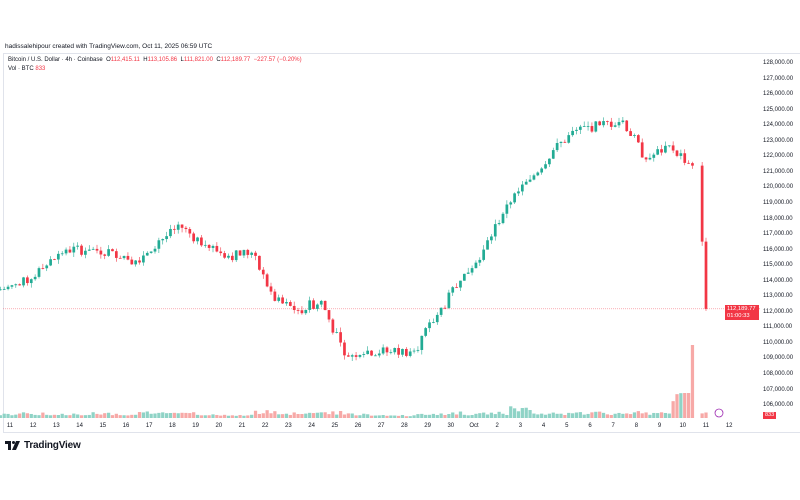 This screenshot has height=500, width=800. What do you see at coordinates (55, 60) in the screenshot?
I see `symbol-title: Bitcoin / U.S. Dollar · 4h · Coinbase` at bounding box center [55, 60].